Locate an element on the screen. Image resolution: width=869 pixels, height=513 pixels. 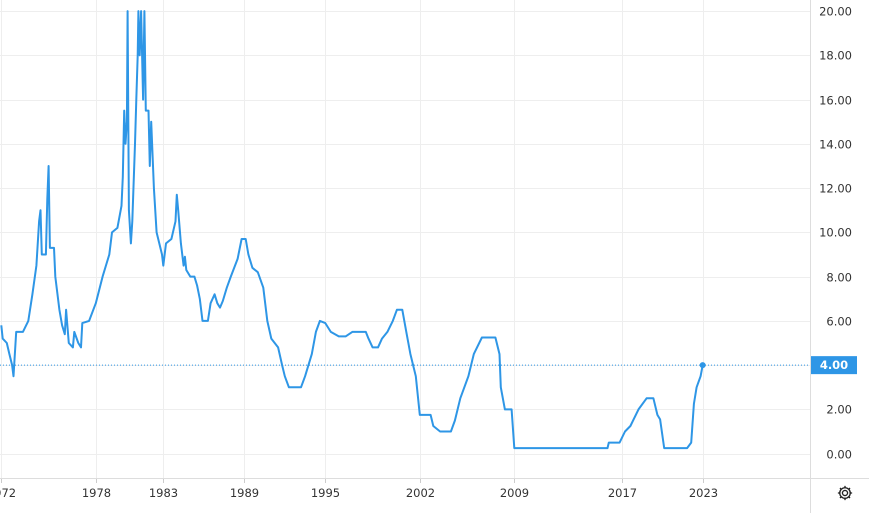
y-tick-label: 16.00 is located at coordinates (835, 101).